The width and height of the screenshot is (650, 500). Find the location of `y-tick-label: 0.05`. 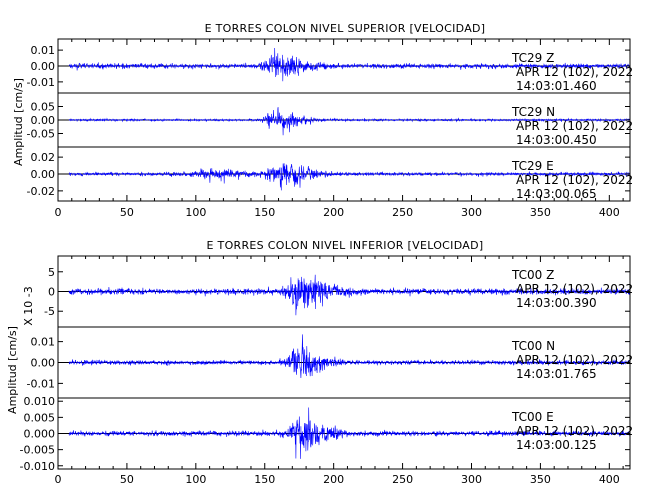

y-tick-label: 0.05 is located at coordinates (43, 107).